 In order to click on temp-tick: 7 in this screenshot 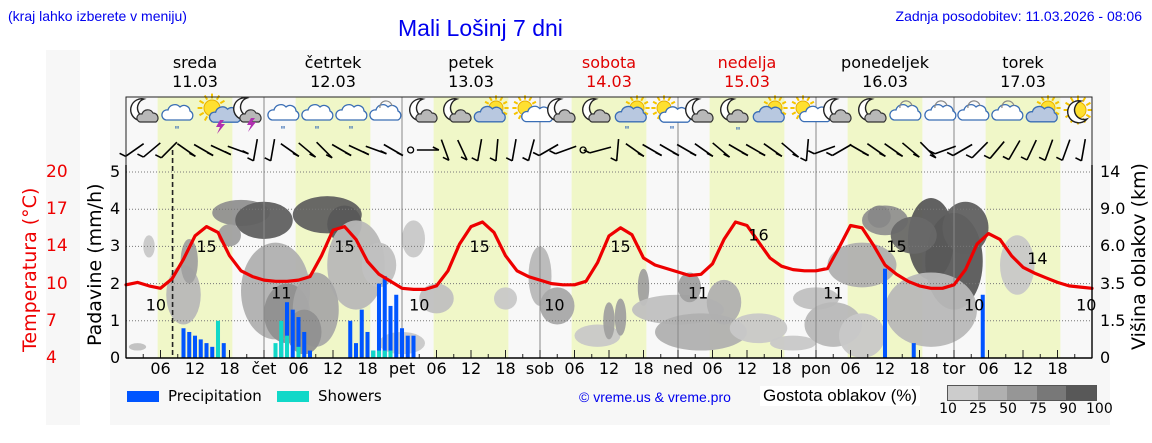, I will do `click(51, 320)`.